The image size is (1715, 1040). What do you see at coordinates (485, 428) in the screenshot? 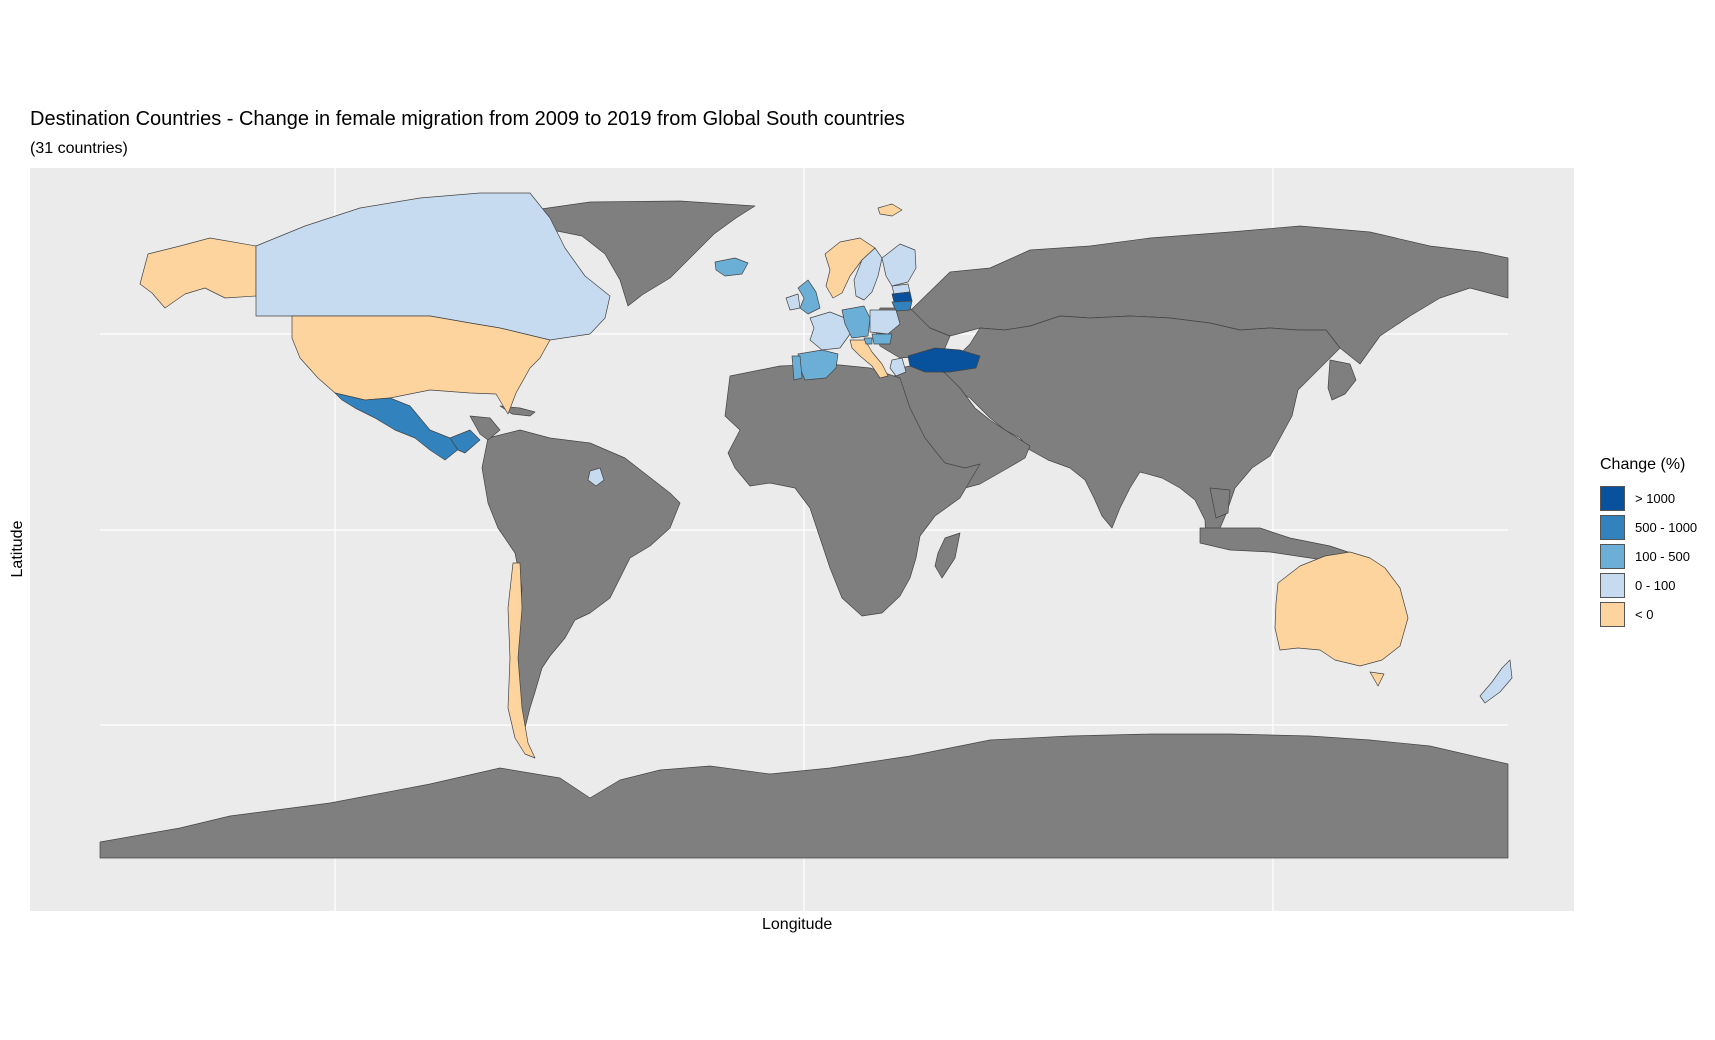
I see `country-central-america` at bounding box center [485, 428].